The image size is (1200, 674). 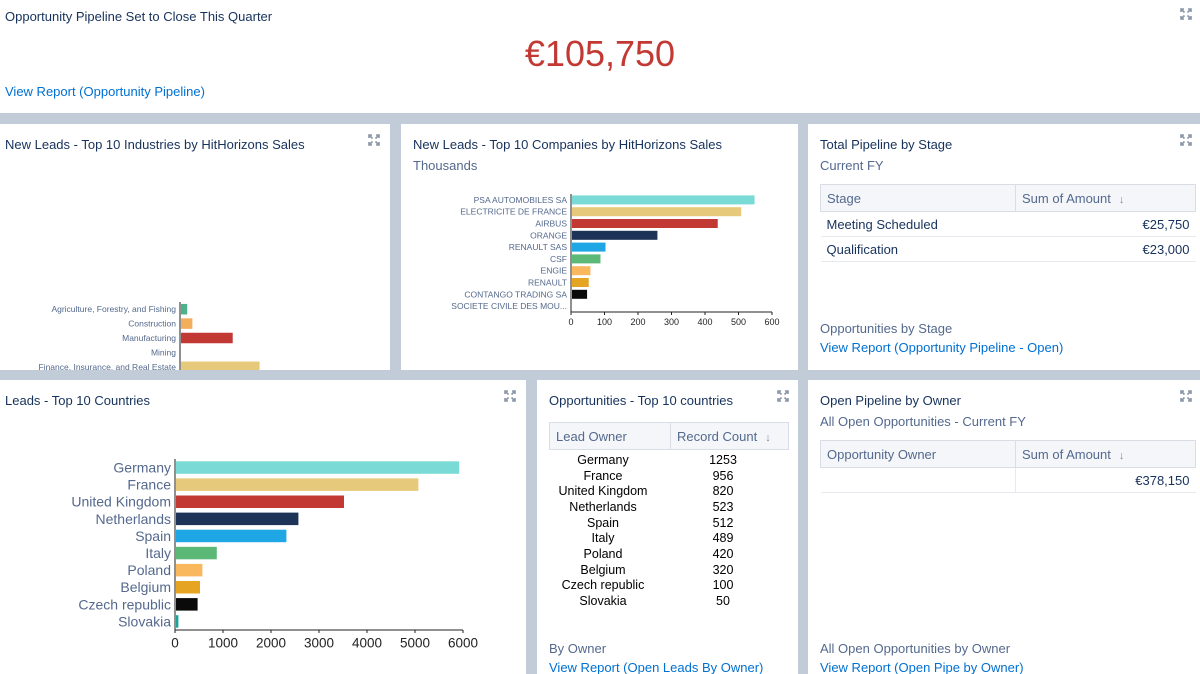 I want to click on category-label: Agriculture, Forestry, and Fishing, so click(x=113, y=309).